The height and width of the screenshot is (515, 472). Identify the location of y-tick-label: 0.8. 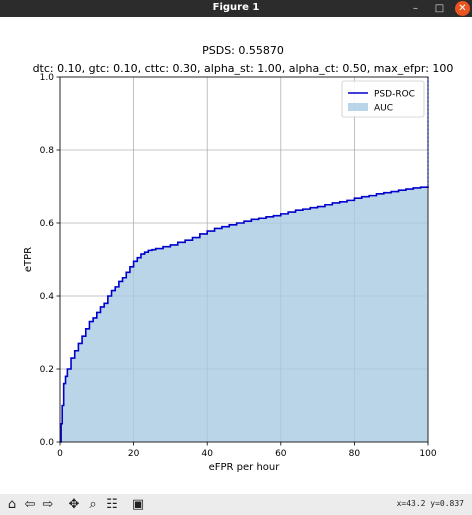
(47, 151).